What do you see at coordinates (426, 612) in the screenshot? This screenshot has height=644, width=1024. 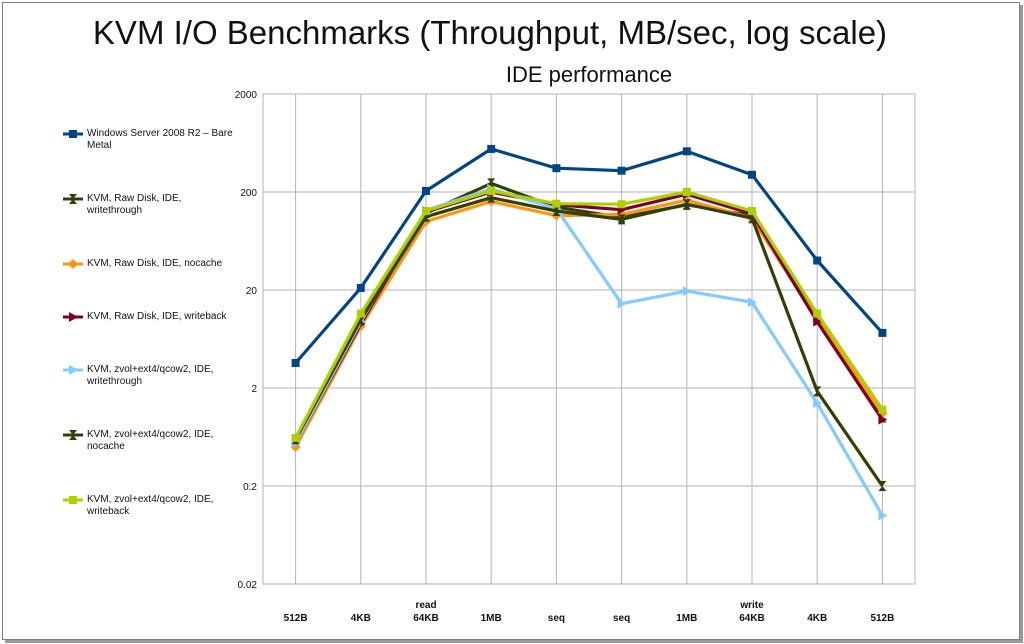 I see `x-tick-label: read 64KB` at bounding box center [426, 612].